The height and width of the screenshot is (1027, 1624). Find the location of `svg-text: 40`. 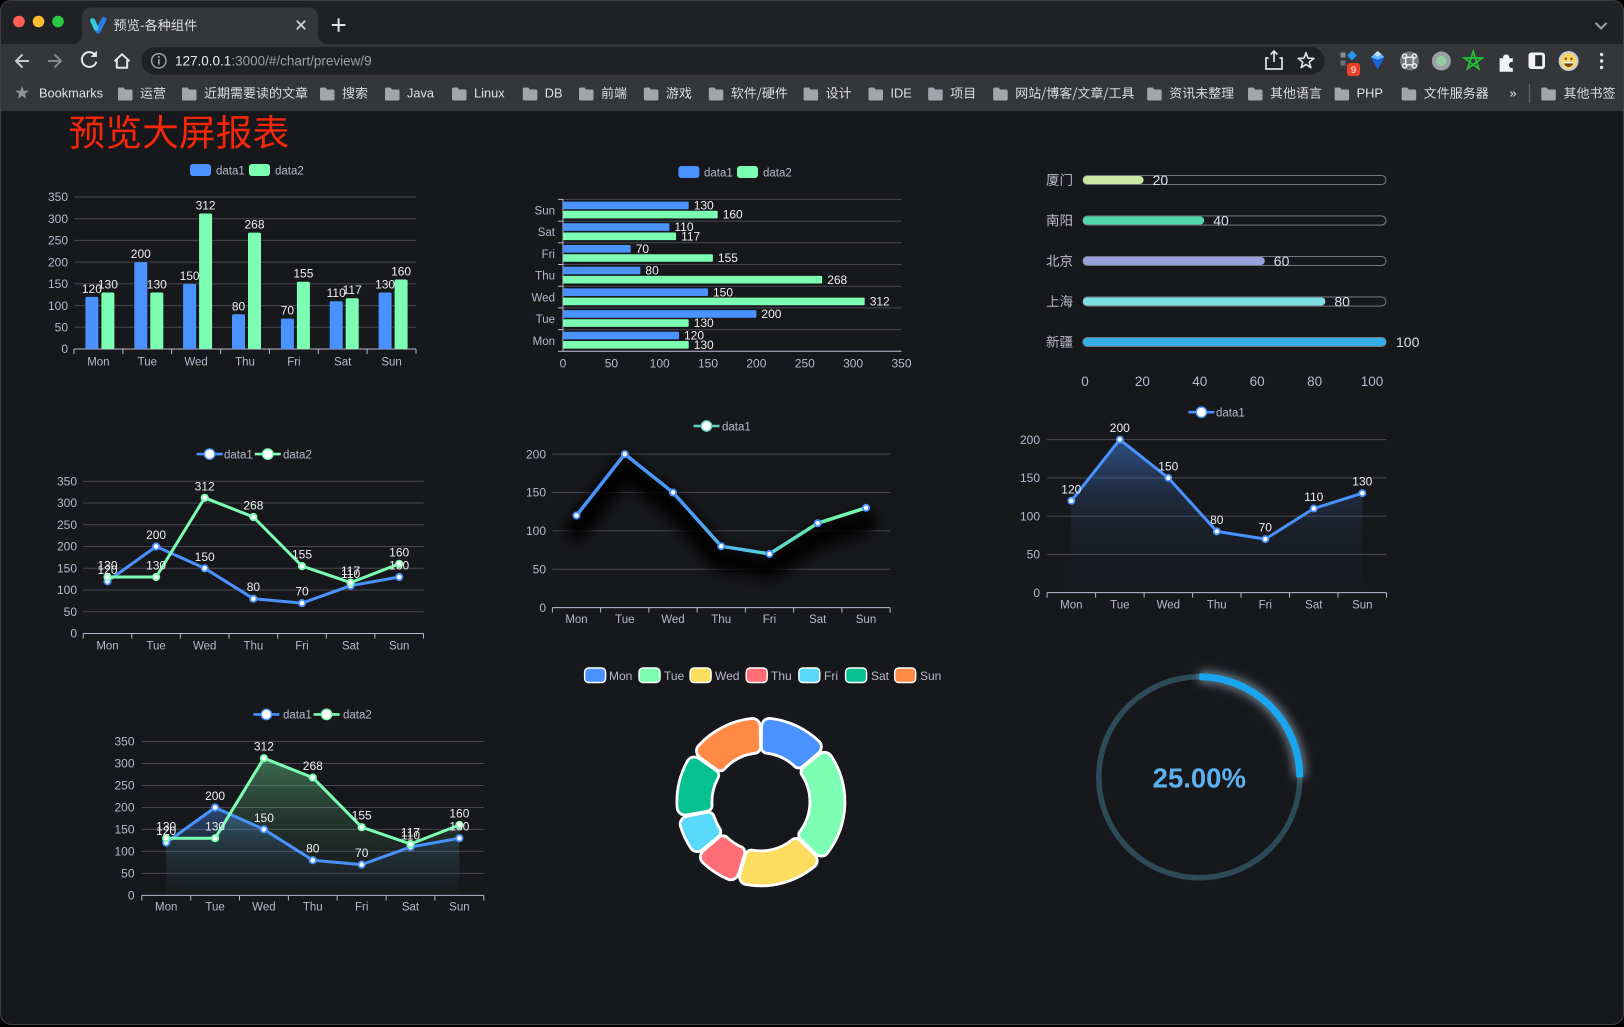

svg-text: 40 is located at coordinates (1199, 381).